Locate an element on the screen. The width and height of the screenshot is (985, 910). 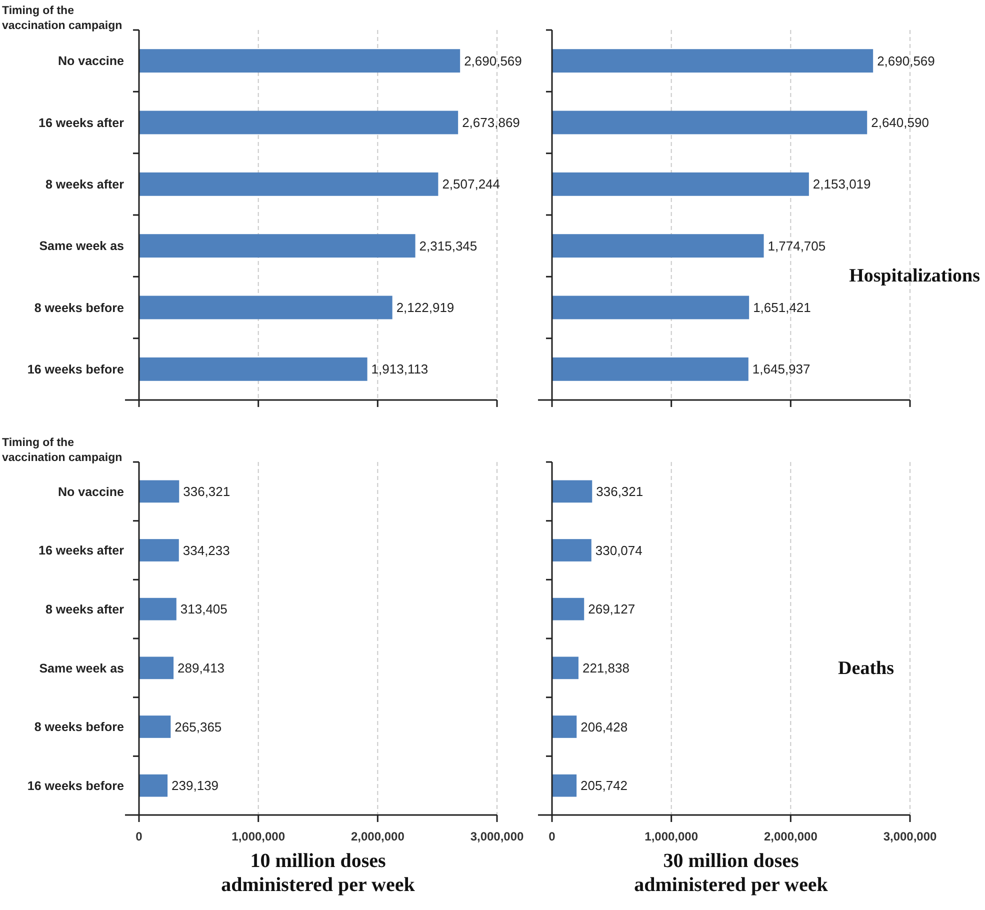
data-label: 1,774,705 is located at coordinates (797, 246).